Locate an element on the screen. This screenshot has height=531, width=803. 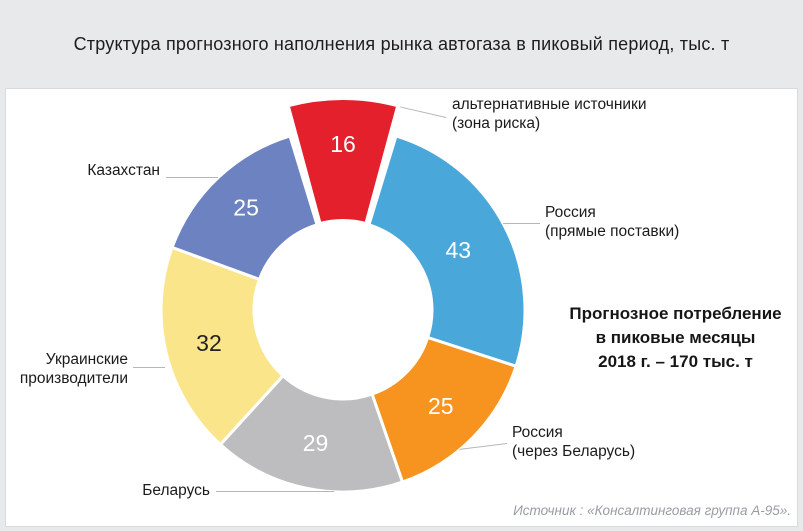
slice-label-kazakhstan: Казахстан is located at coordinates (123, 170).